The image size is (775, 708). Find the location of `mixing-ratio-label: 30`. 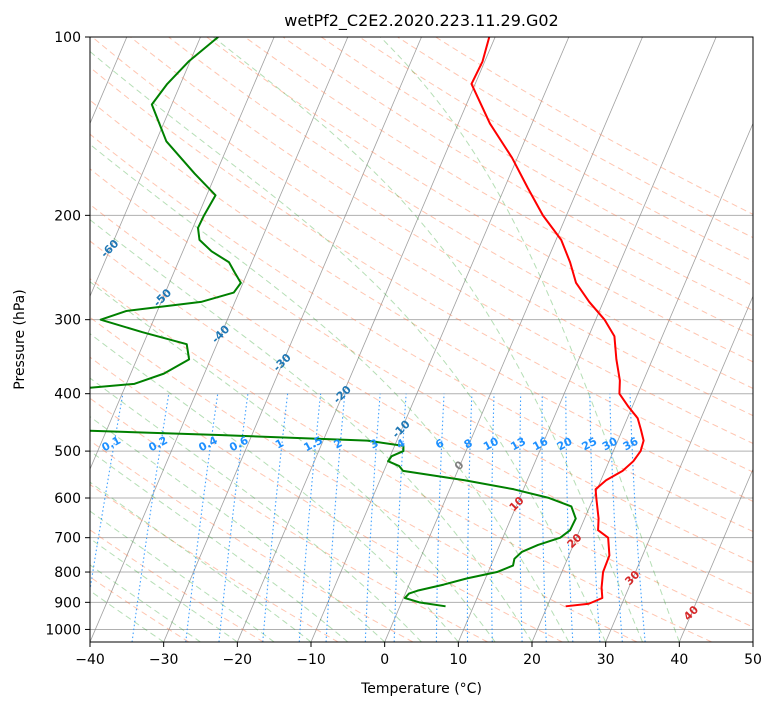

mixing-ratio-label: 30 is located at coordinates (610, 444).